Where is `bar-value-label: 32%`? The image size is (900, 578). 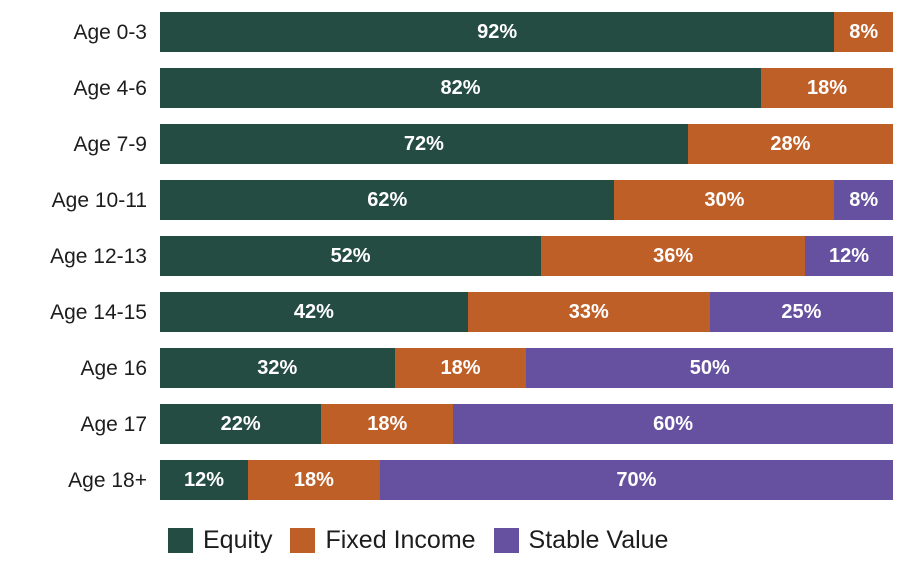 bar-value-label: 32% is located at coordinates (277, 368).